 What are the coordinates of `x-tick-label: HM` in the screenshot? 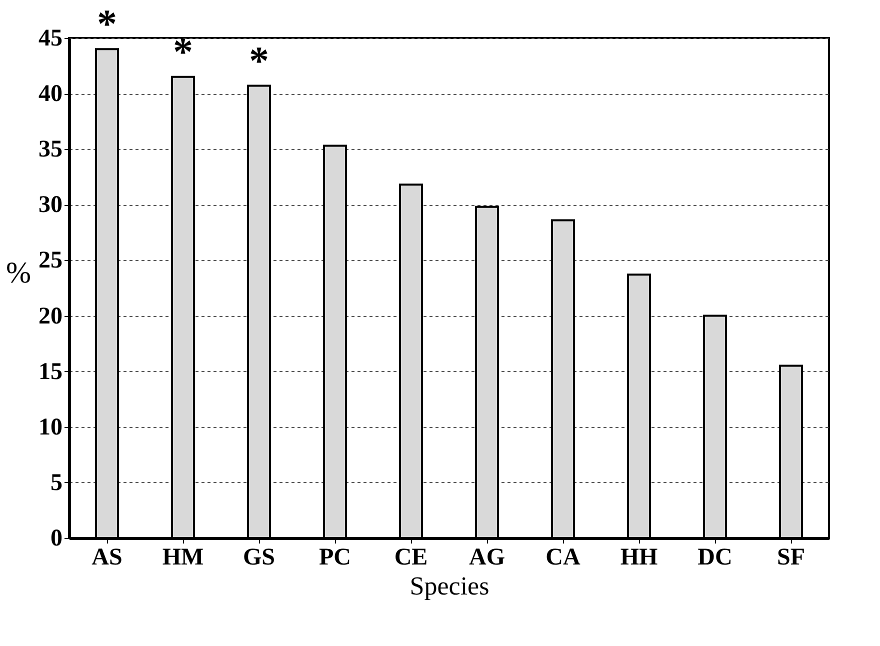 It's located at (183, 557).